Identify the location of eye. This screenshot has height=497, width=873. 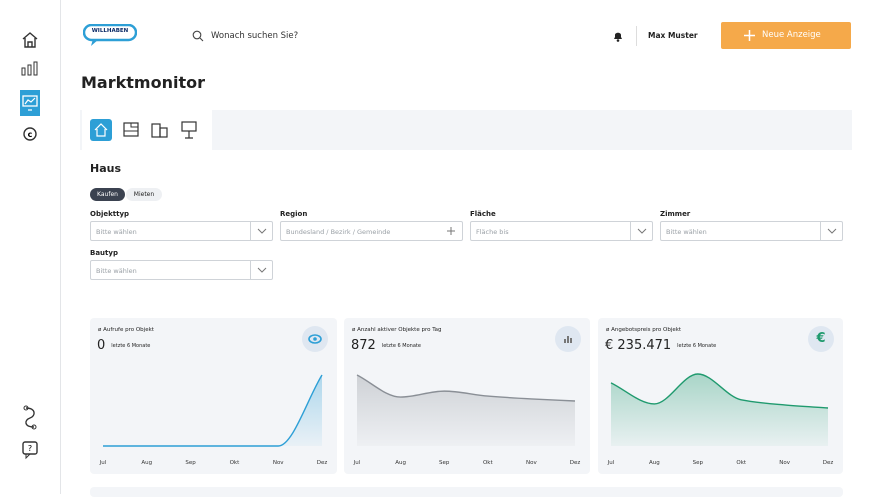
(315, 339).